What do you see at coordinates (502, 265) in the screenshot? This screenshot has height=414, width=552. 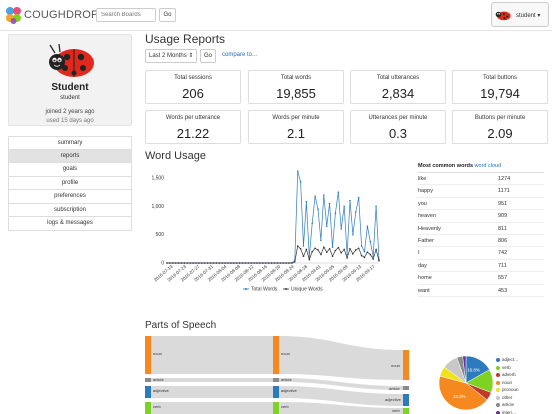 I see `common-word-count: 711` at bounding box center [502, 265].